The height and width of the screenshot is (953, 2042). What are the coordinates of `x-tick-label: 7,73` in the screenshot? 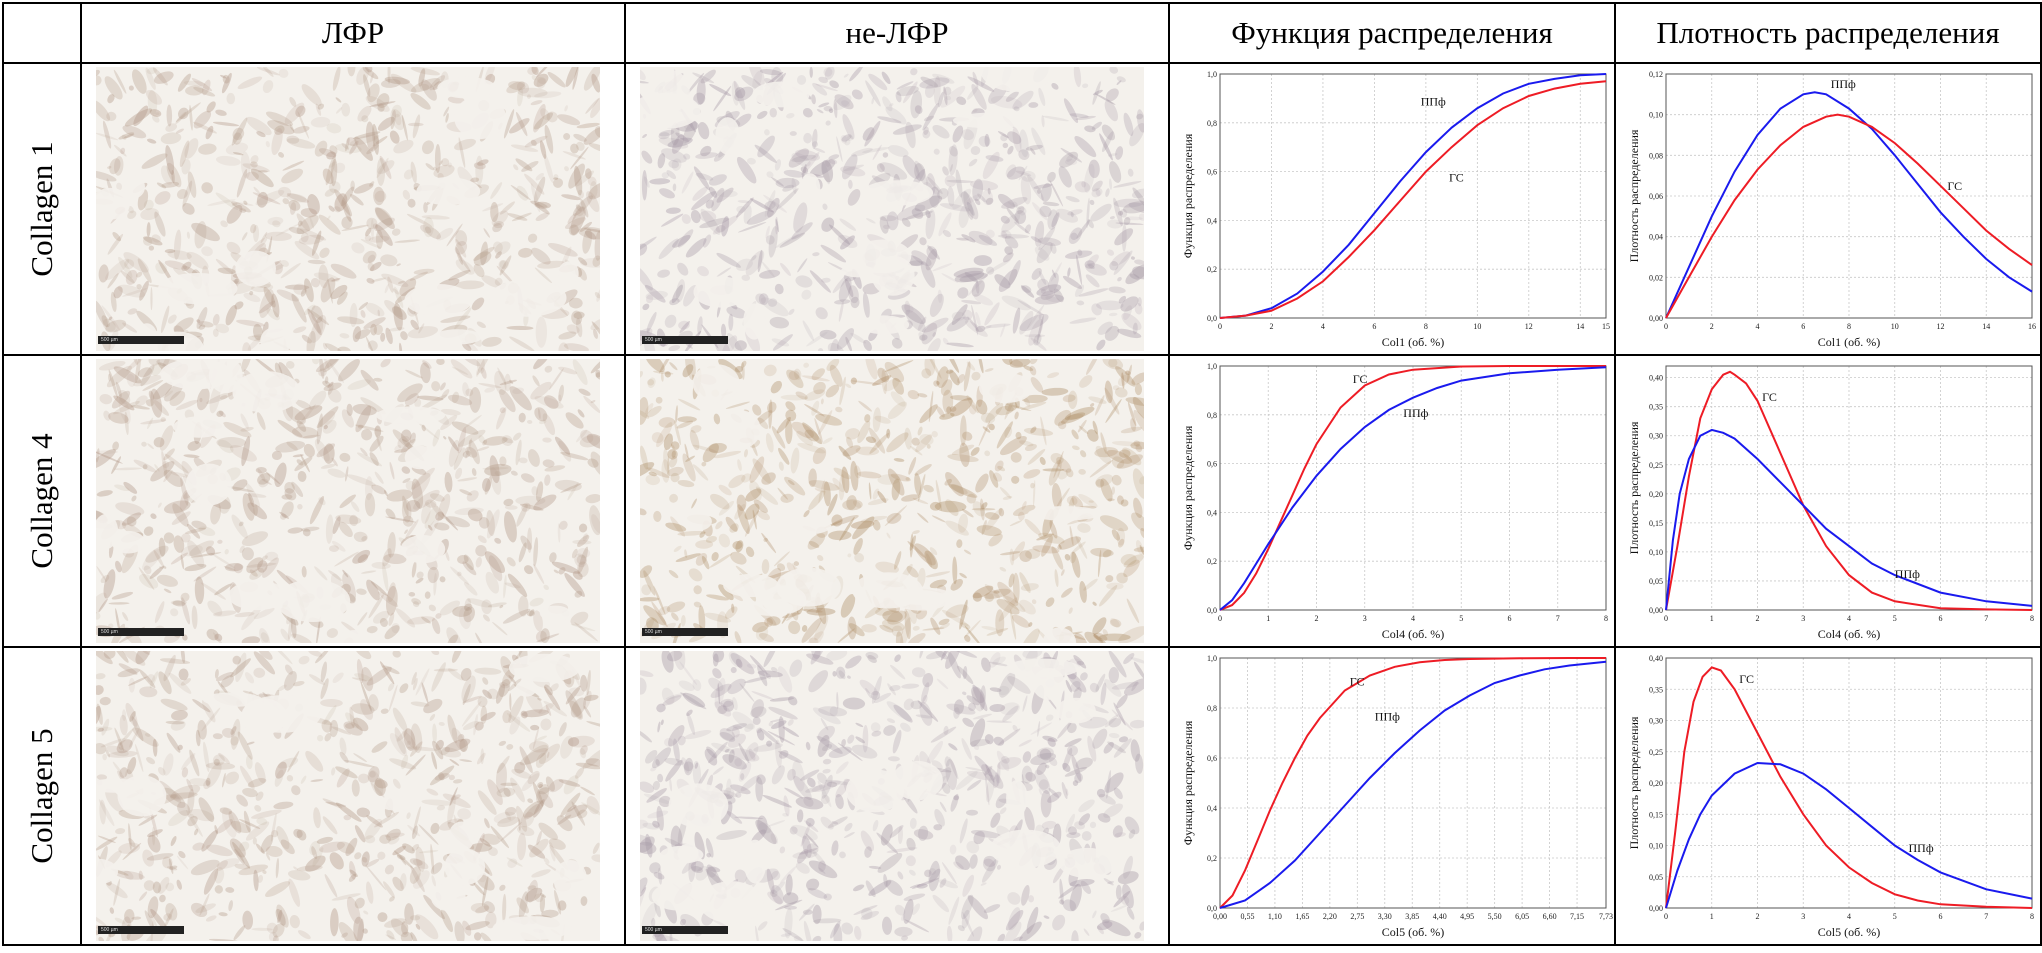 It's located at (1606, 916).